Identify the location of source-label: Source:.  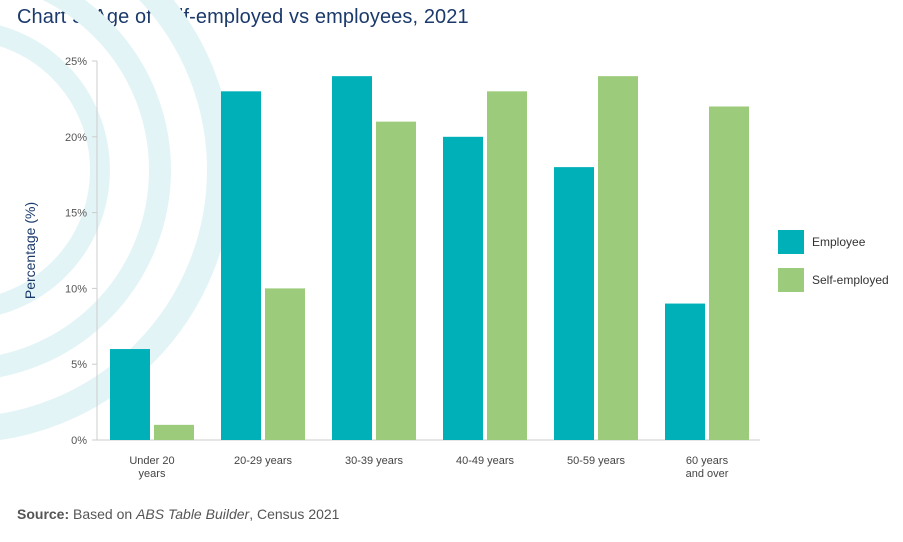
(43, 514).